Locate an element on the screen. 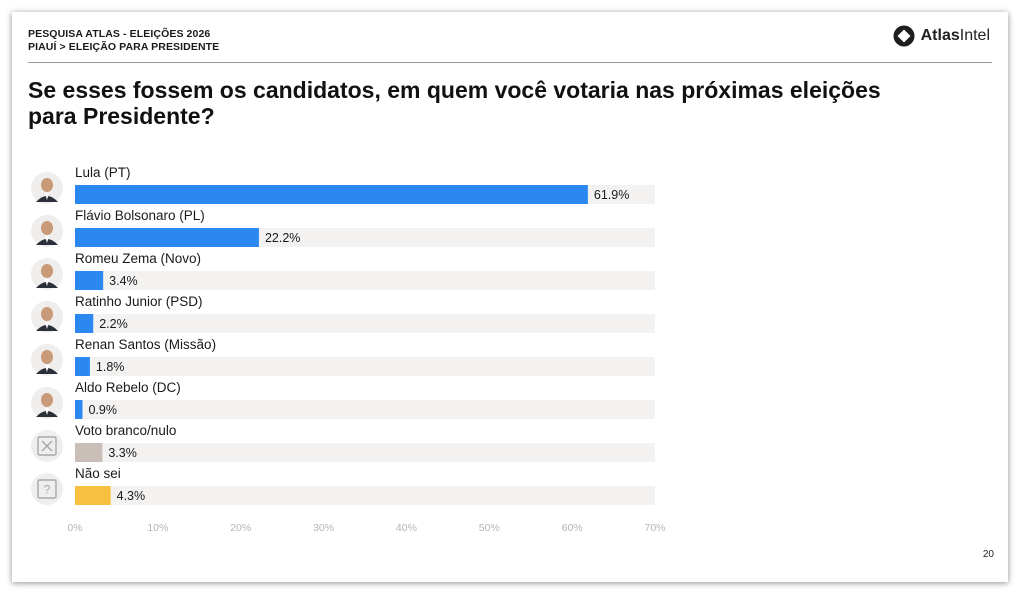 This screenshot has height=597, width=1024. x-tick-label: 30% is located at coordinates (323, 528).